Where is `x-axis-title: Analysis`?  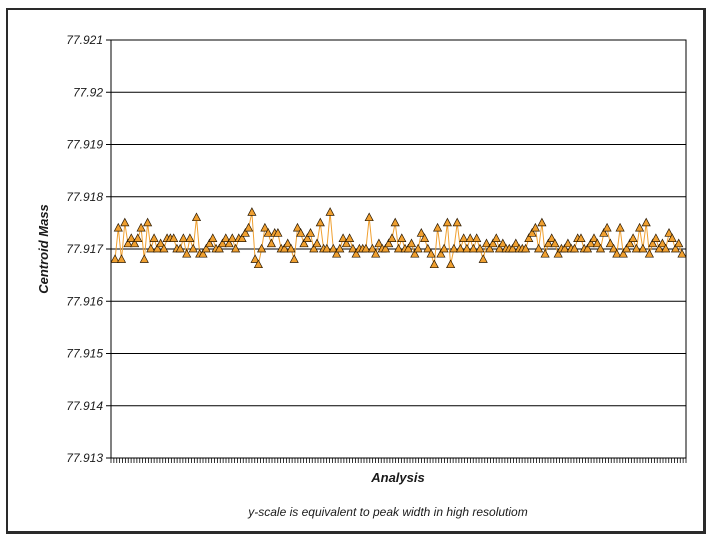 x-axis-title: Analysis is located at coordinates (397, 477).